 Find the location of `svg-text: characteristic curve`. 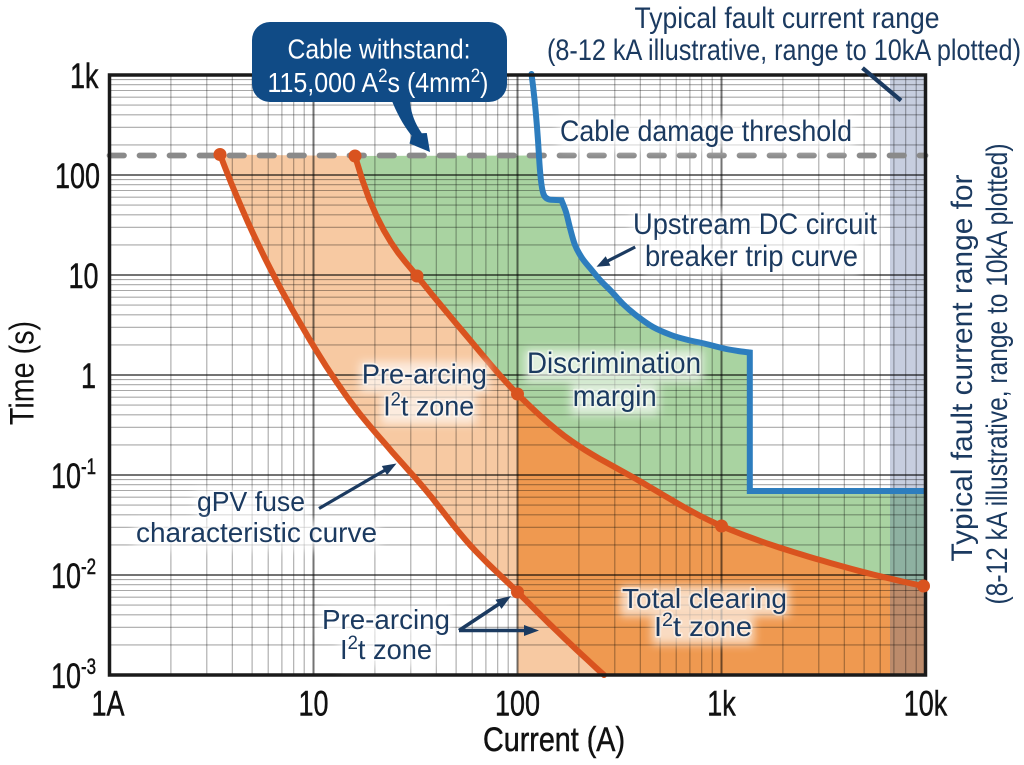

svg-text: characteristic curve is located at coordinates (256, 532).